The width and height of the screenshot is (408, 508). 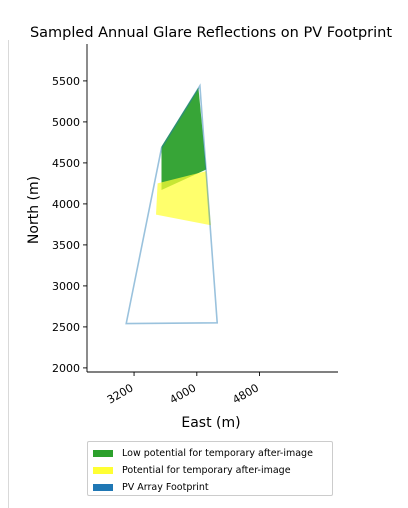 I want to click on y-tick-label: 4500, so click(x=66, y=163).